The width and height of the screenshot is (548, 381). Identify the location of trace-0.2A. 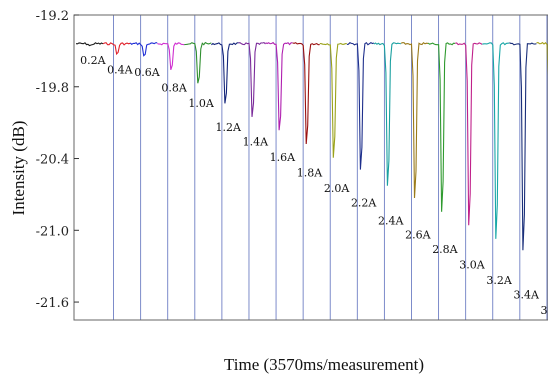
(89, 44).